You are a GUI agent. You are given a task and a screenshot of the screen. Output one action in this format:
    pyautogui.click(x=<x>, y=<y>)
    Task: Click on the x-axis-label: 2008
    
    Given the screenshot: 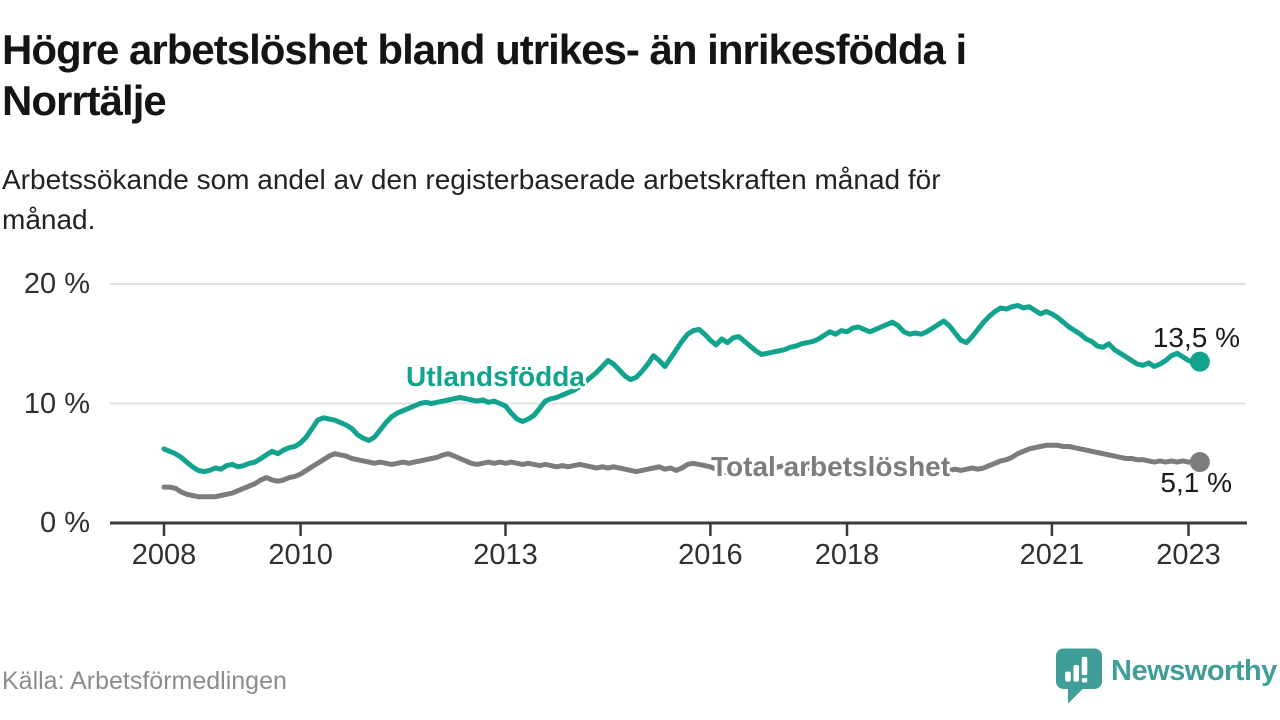 What is the action you would take?
    pyautogui.click(x=164, y=555)
    